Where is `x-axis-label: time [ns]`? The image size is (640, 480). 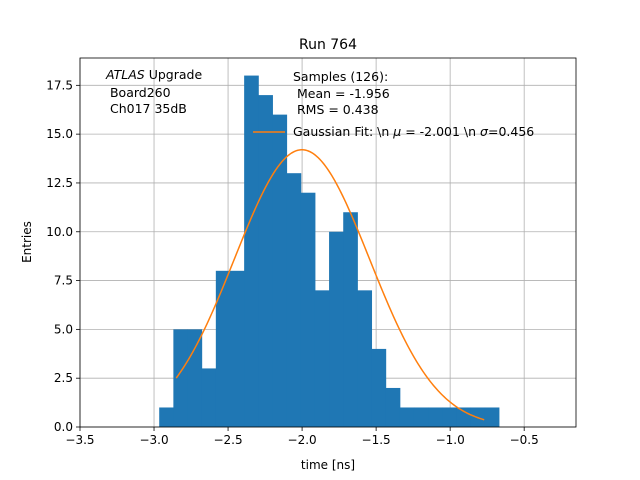 x-axis-label: time [ns] is located at coordinates (328, 465).